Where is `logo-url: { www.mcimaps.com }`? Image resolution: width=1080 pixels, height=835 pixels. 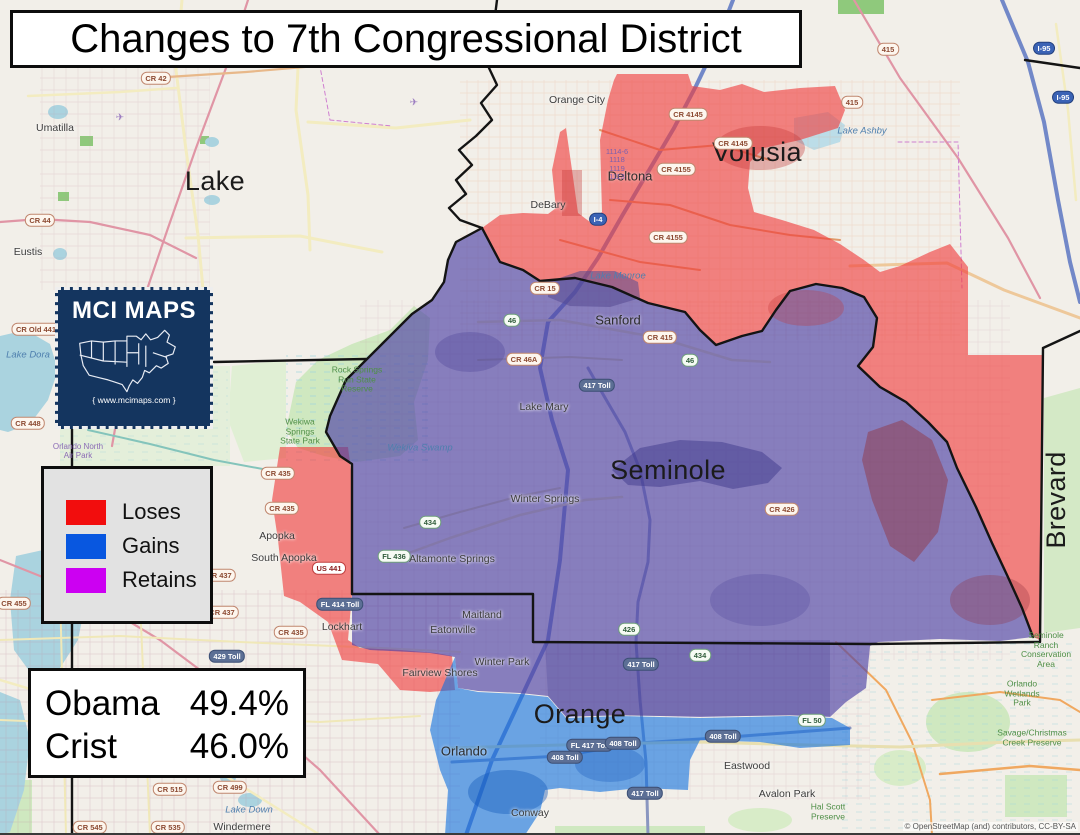
logo-url: { www.mcimaps.com } is located at coordinates (134, 400).